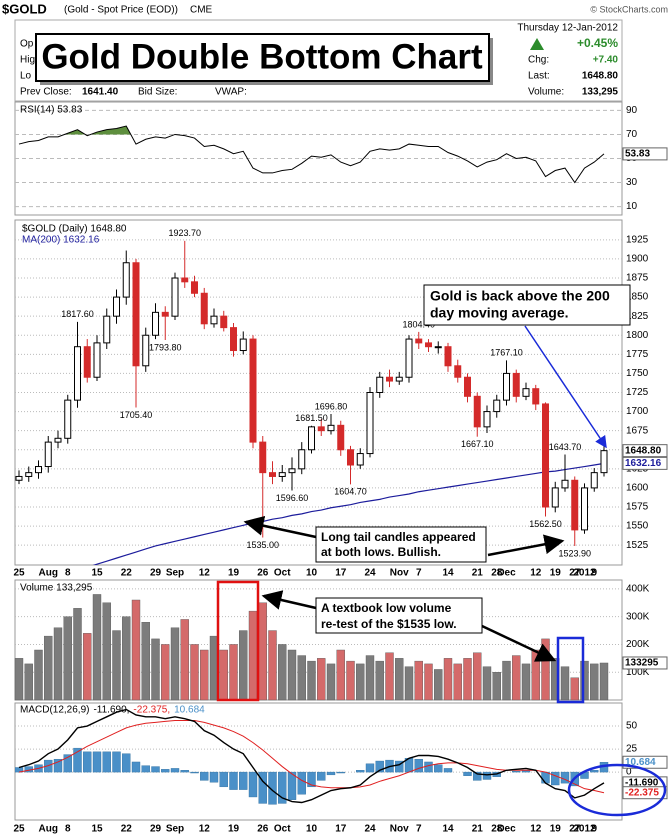 This screenshot has width=670, height=838. Describe the element at coordinates (77, 314) in the screenshot. I see `price-label: 1817.60` at that location.